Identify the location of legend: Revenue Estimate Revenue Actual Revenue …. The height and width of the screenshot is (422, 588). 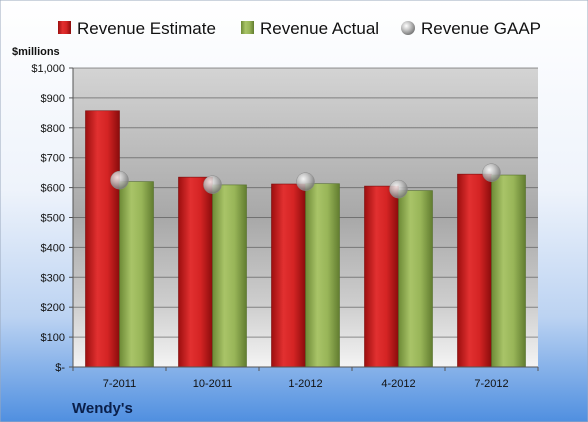
(299, 28).